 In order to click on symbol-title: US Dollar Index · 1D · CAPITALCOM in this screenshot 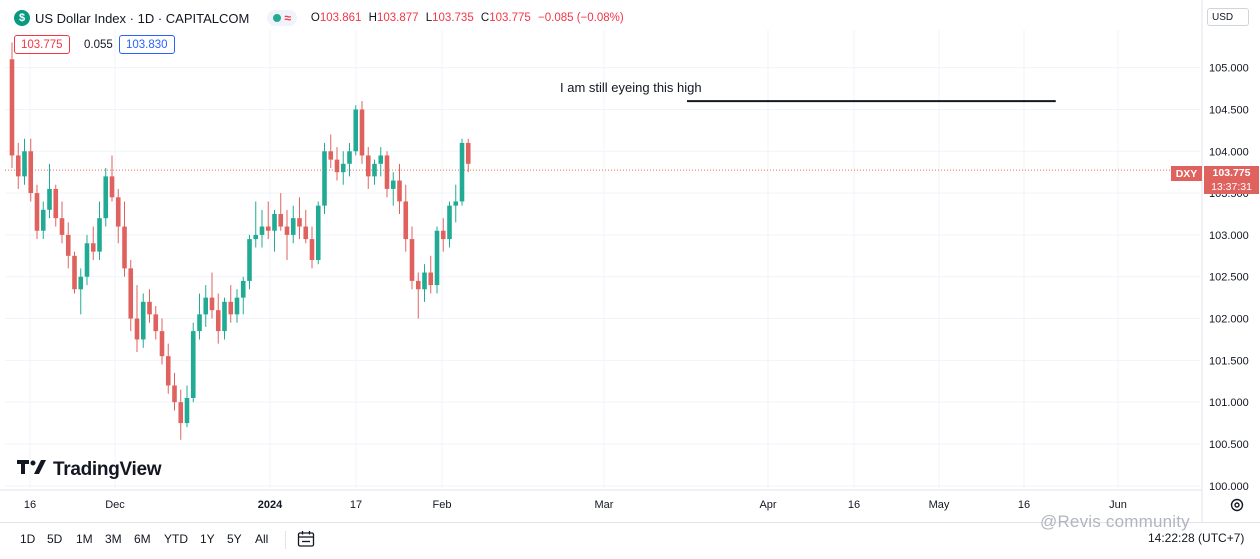, I will do `click(142, 18)`.